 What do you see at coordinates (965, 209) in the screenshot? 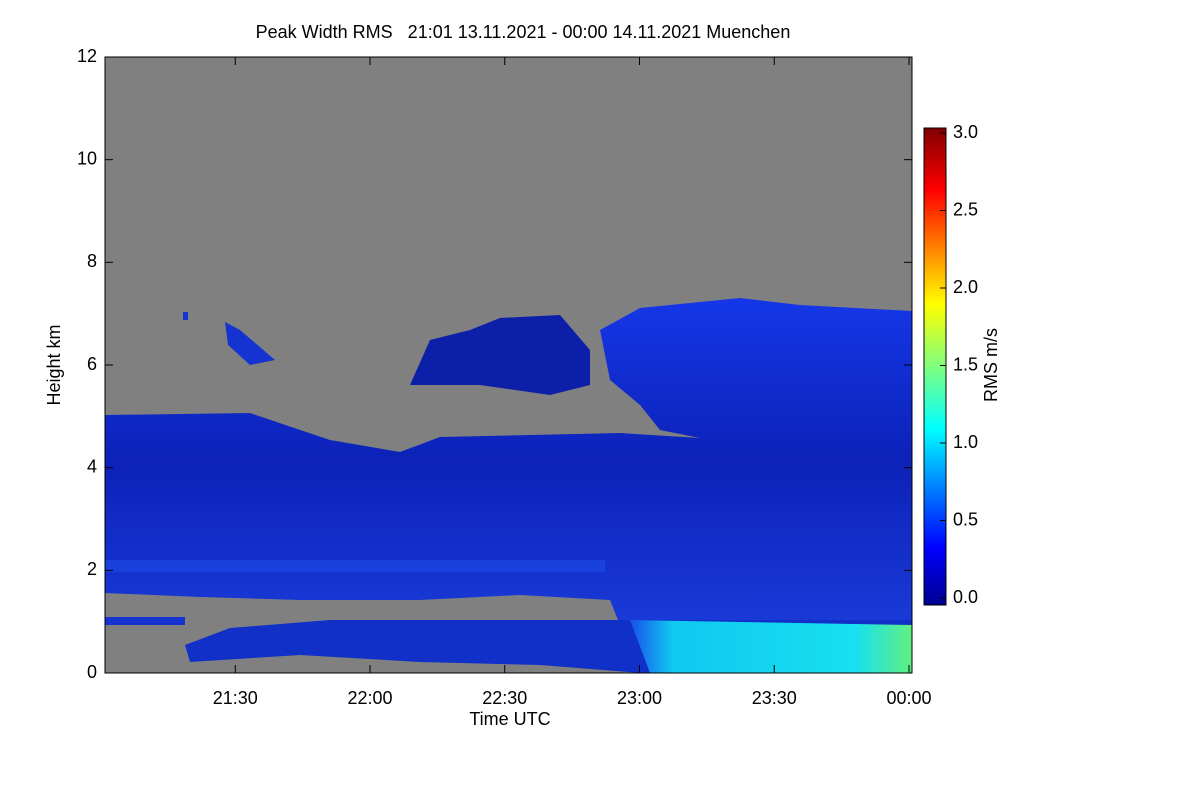
I see `colorbar-tick-label: 2.5` at bounding box center [965, 209].